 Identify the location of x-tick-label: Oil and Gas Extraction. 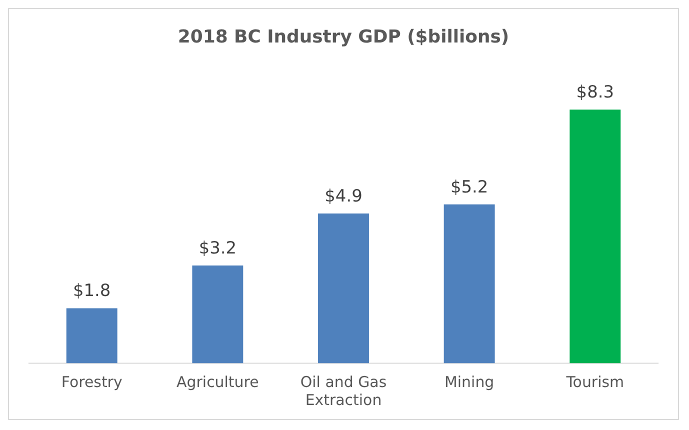
(343, 391).